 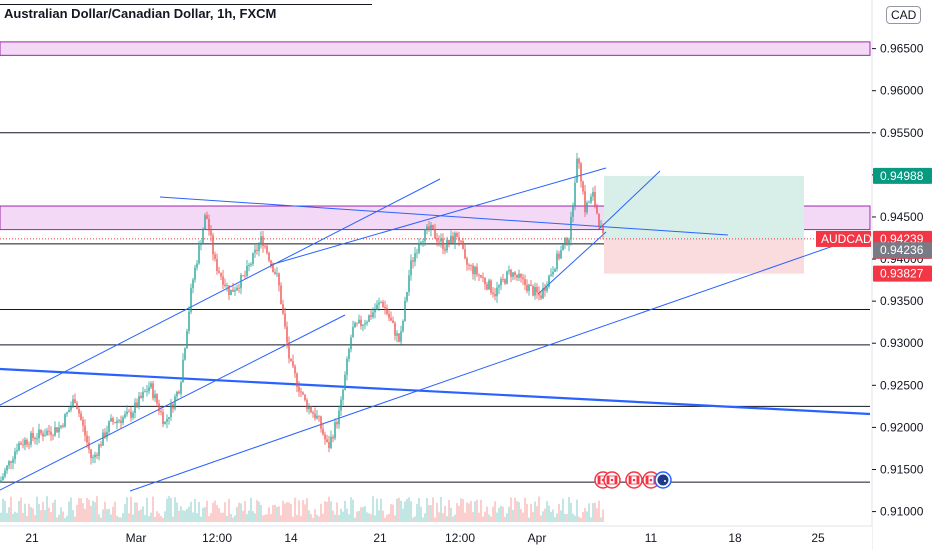 What do you see at coordinates (302, 509) in the screenshot?
I see `volume-group` at bounding box center [302, 509].